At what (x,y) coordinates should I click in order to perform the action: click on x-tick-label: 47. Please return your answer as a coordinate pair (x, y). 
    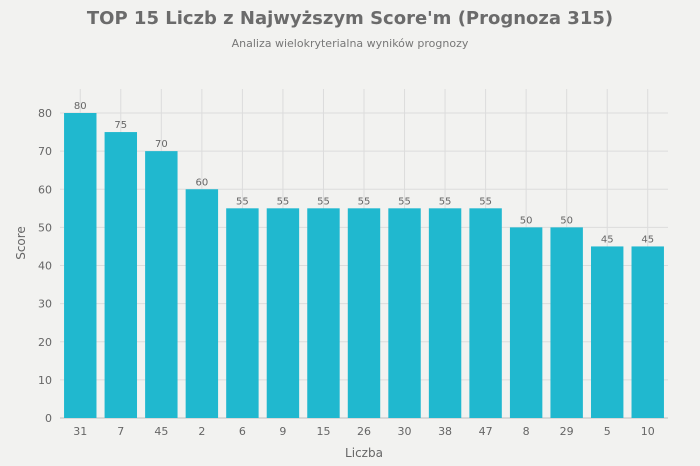
    Looking at the image, I should click on (486, 431).